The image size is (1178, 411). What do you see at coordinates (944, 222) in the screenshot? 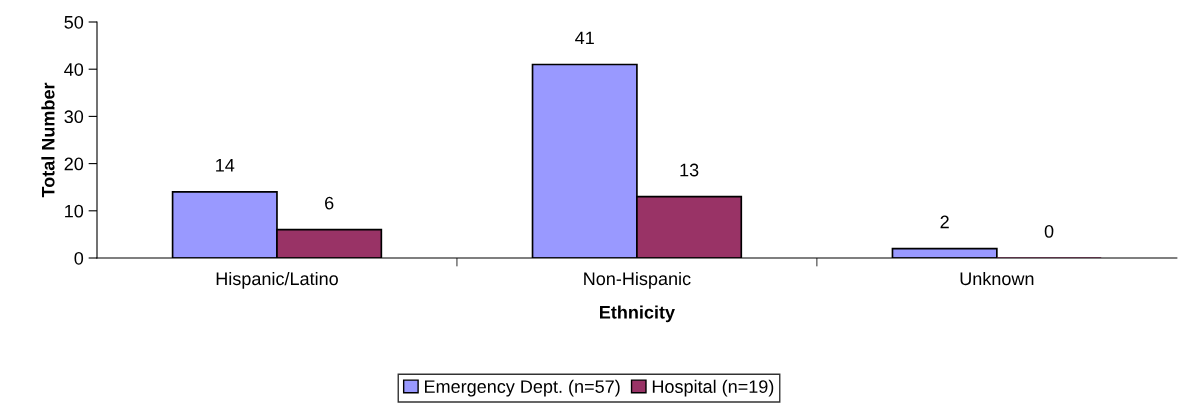
I see `data-label: 2` at bounding box center [944, 222].